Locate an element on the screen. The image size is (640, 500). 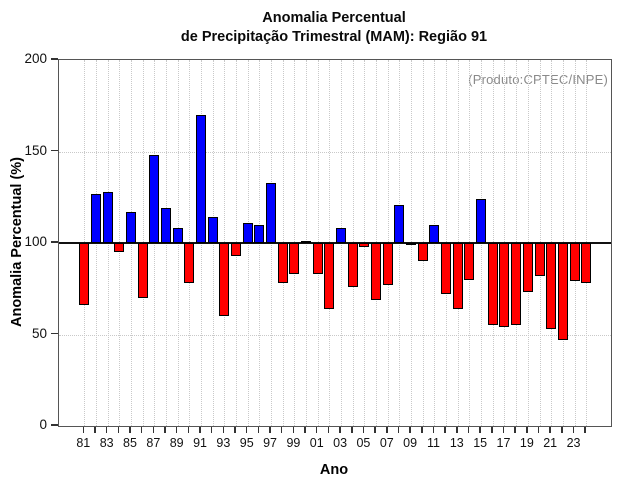
x-tick-label: 11 is located at coordinates (433, 443).